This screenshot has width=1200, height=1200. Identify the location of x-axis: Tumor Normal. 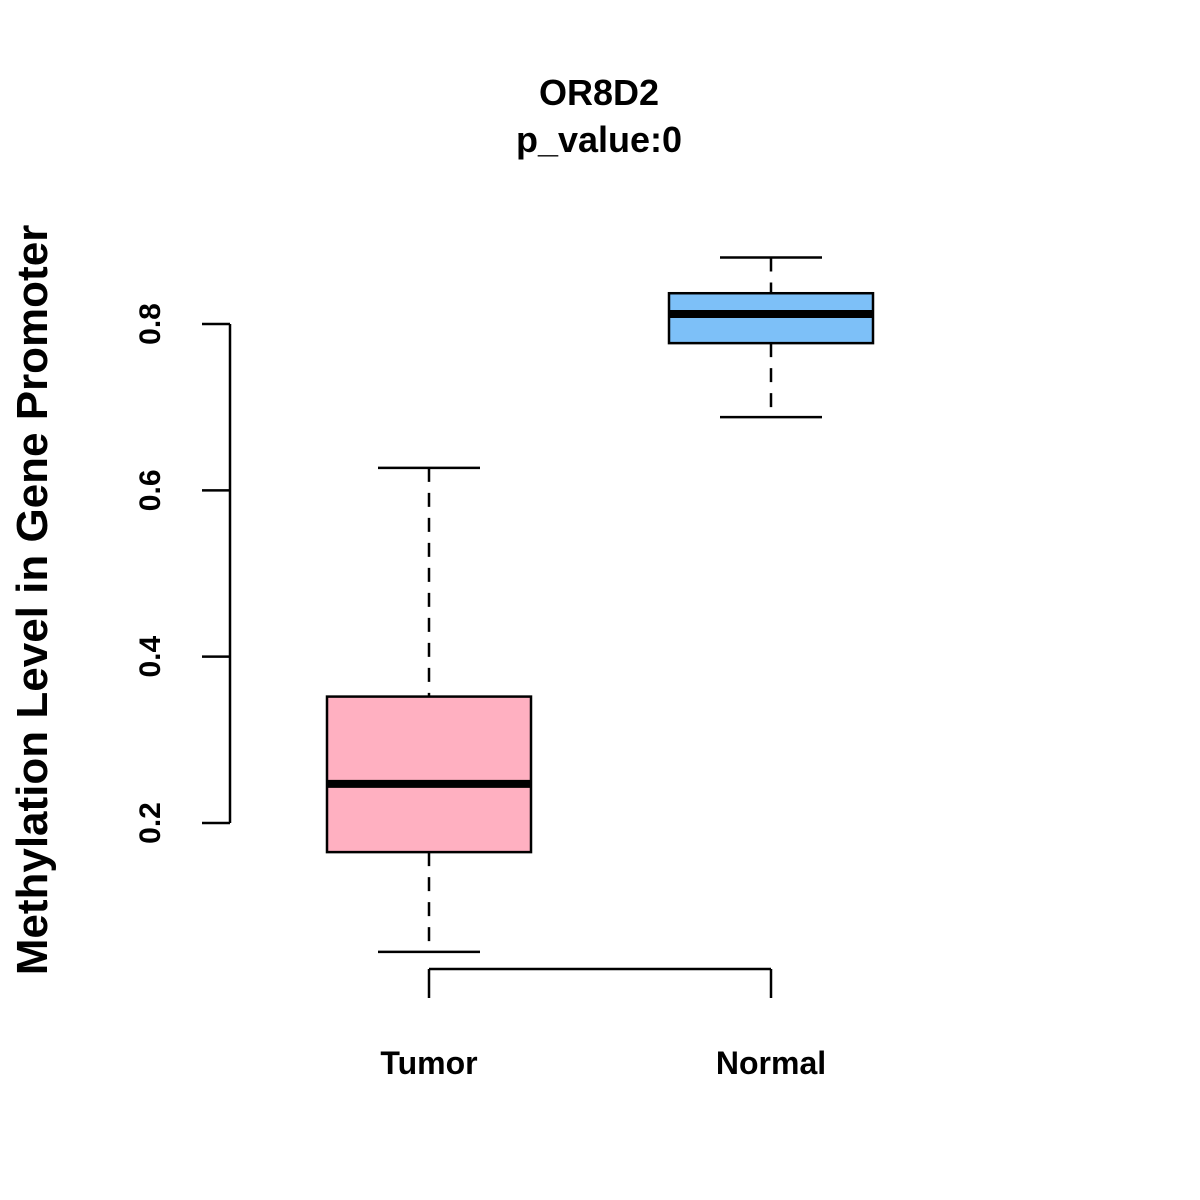
(603, 1024).